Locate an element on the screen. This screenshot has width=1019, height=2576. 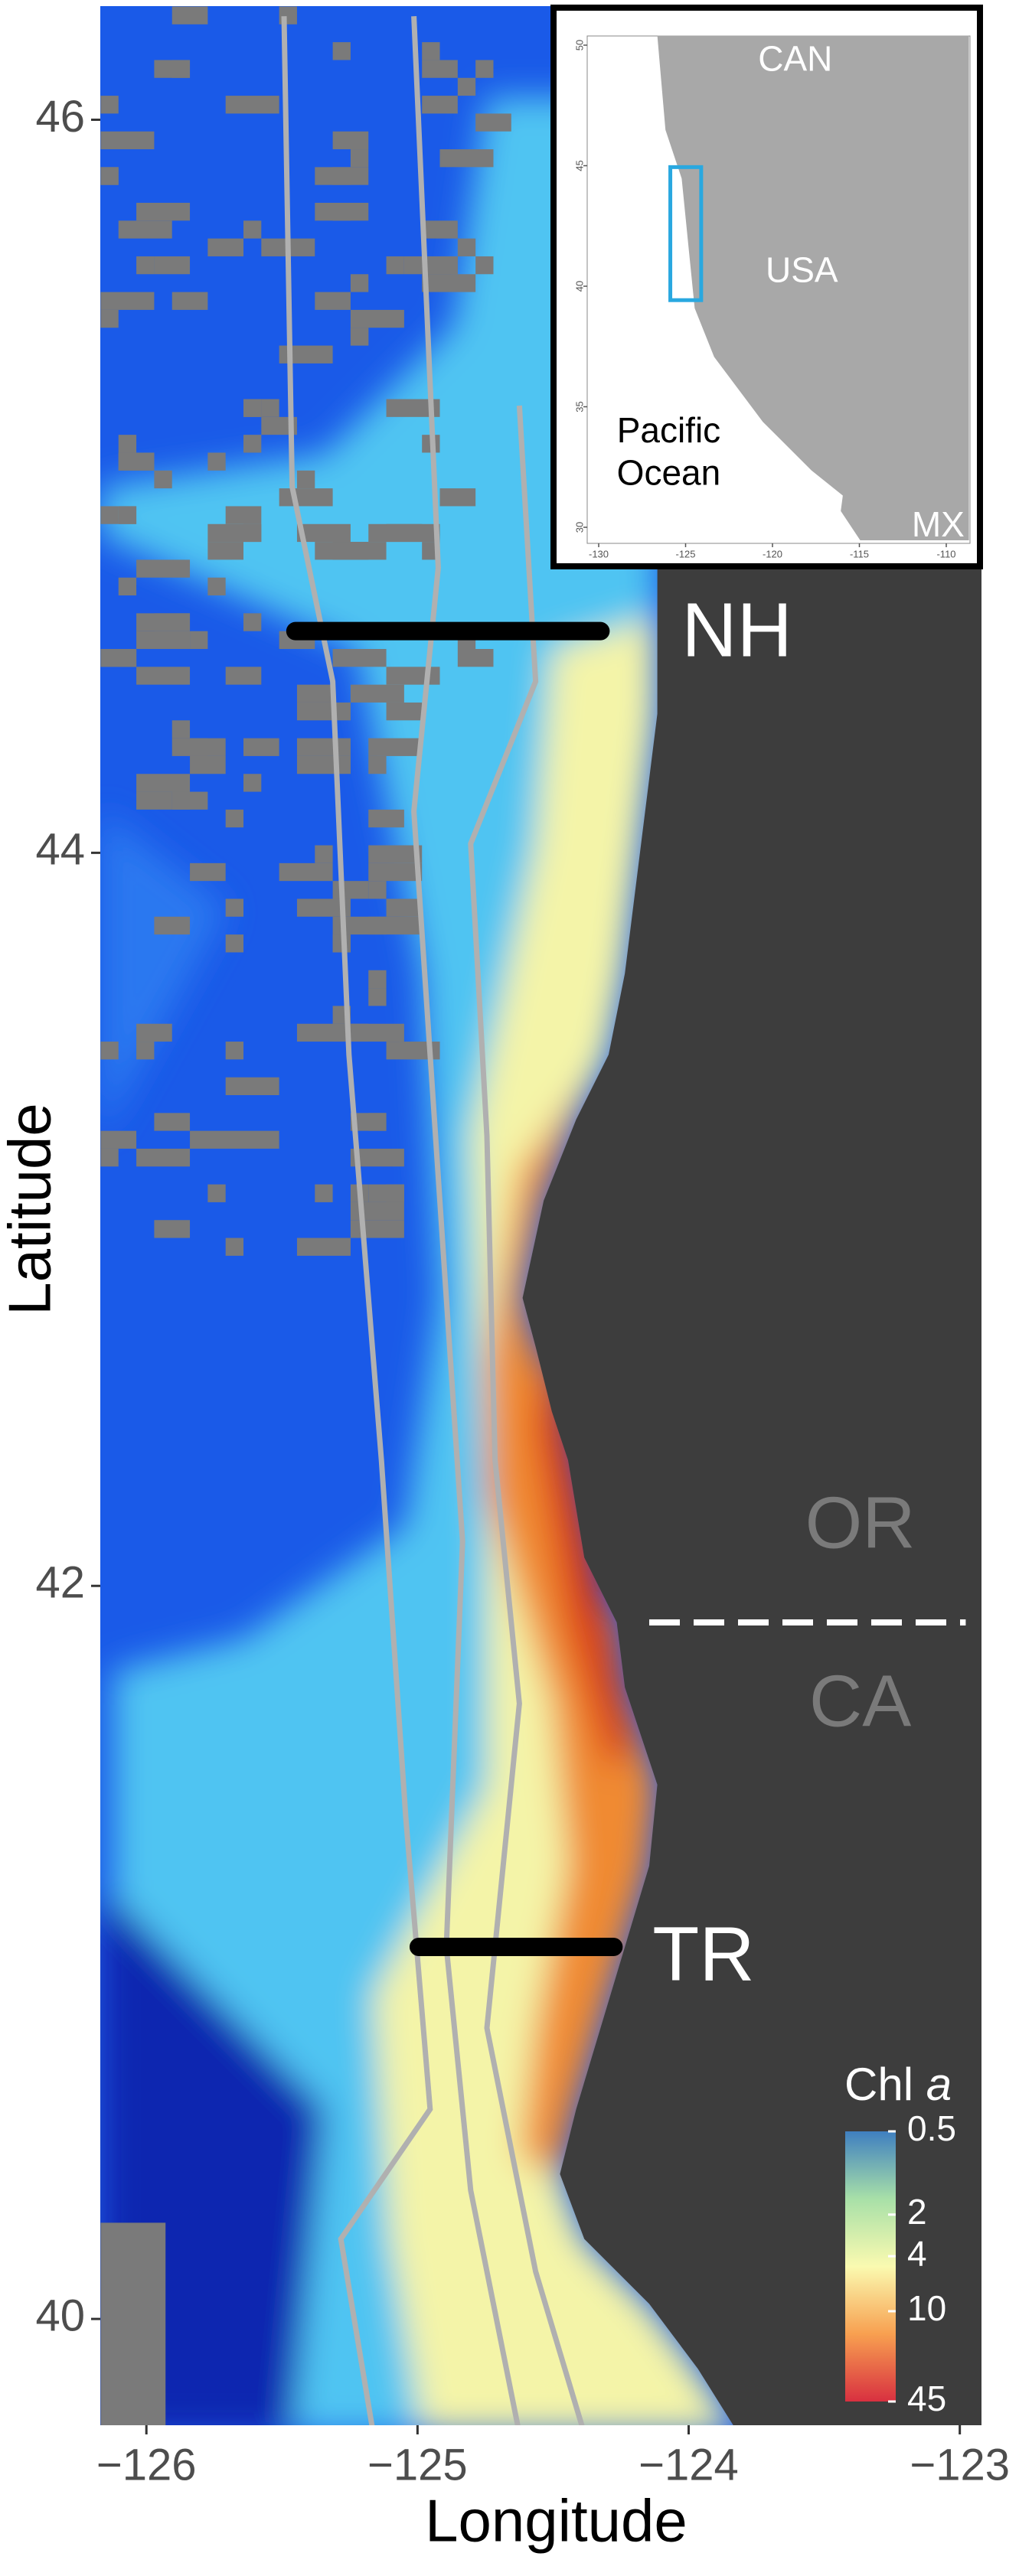
inset-label: Pacific is located at coordinates (668, 430).